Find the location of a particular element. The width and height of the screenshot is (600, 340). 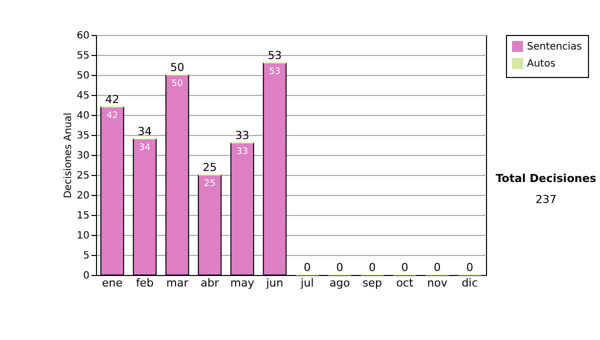

legend-label: Autos is located at coordinates (541, 64).